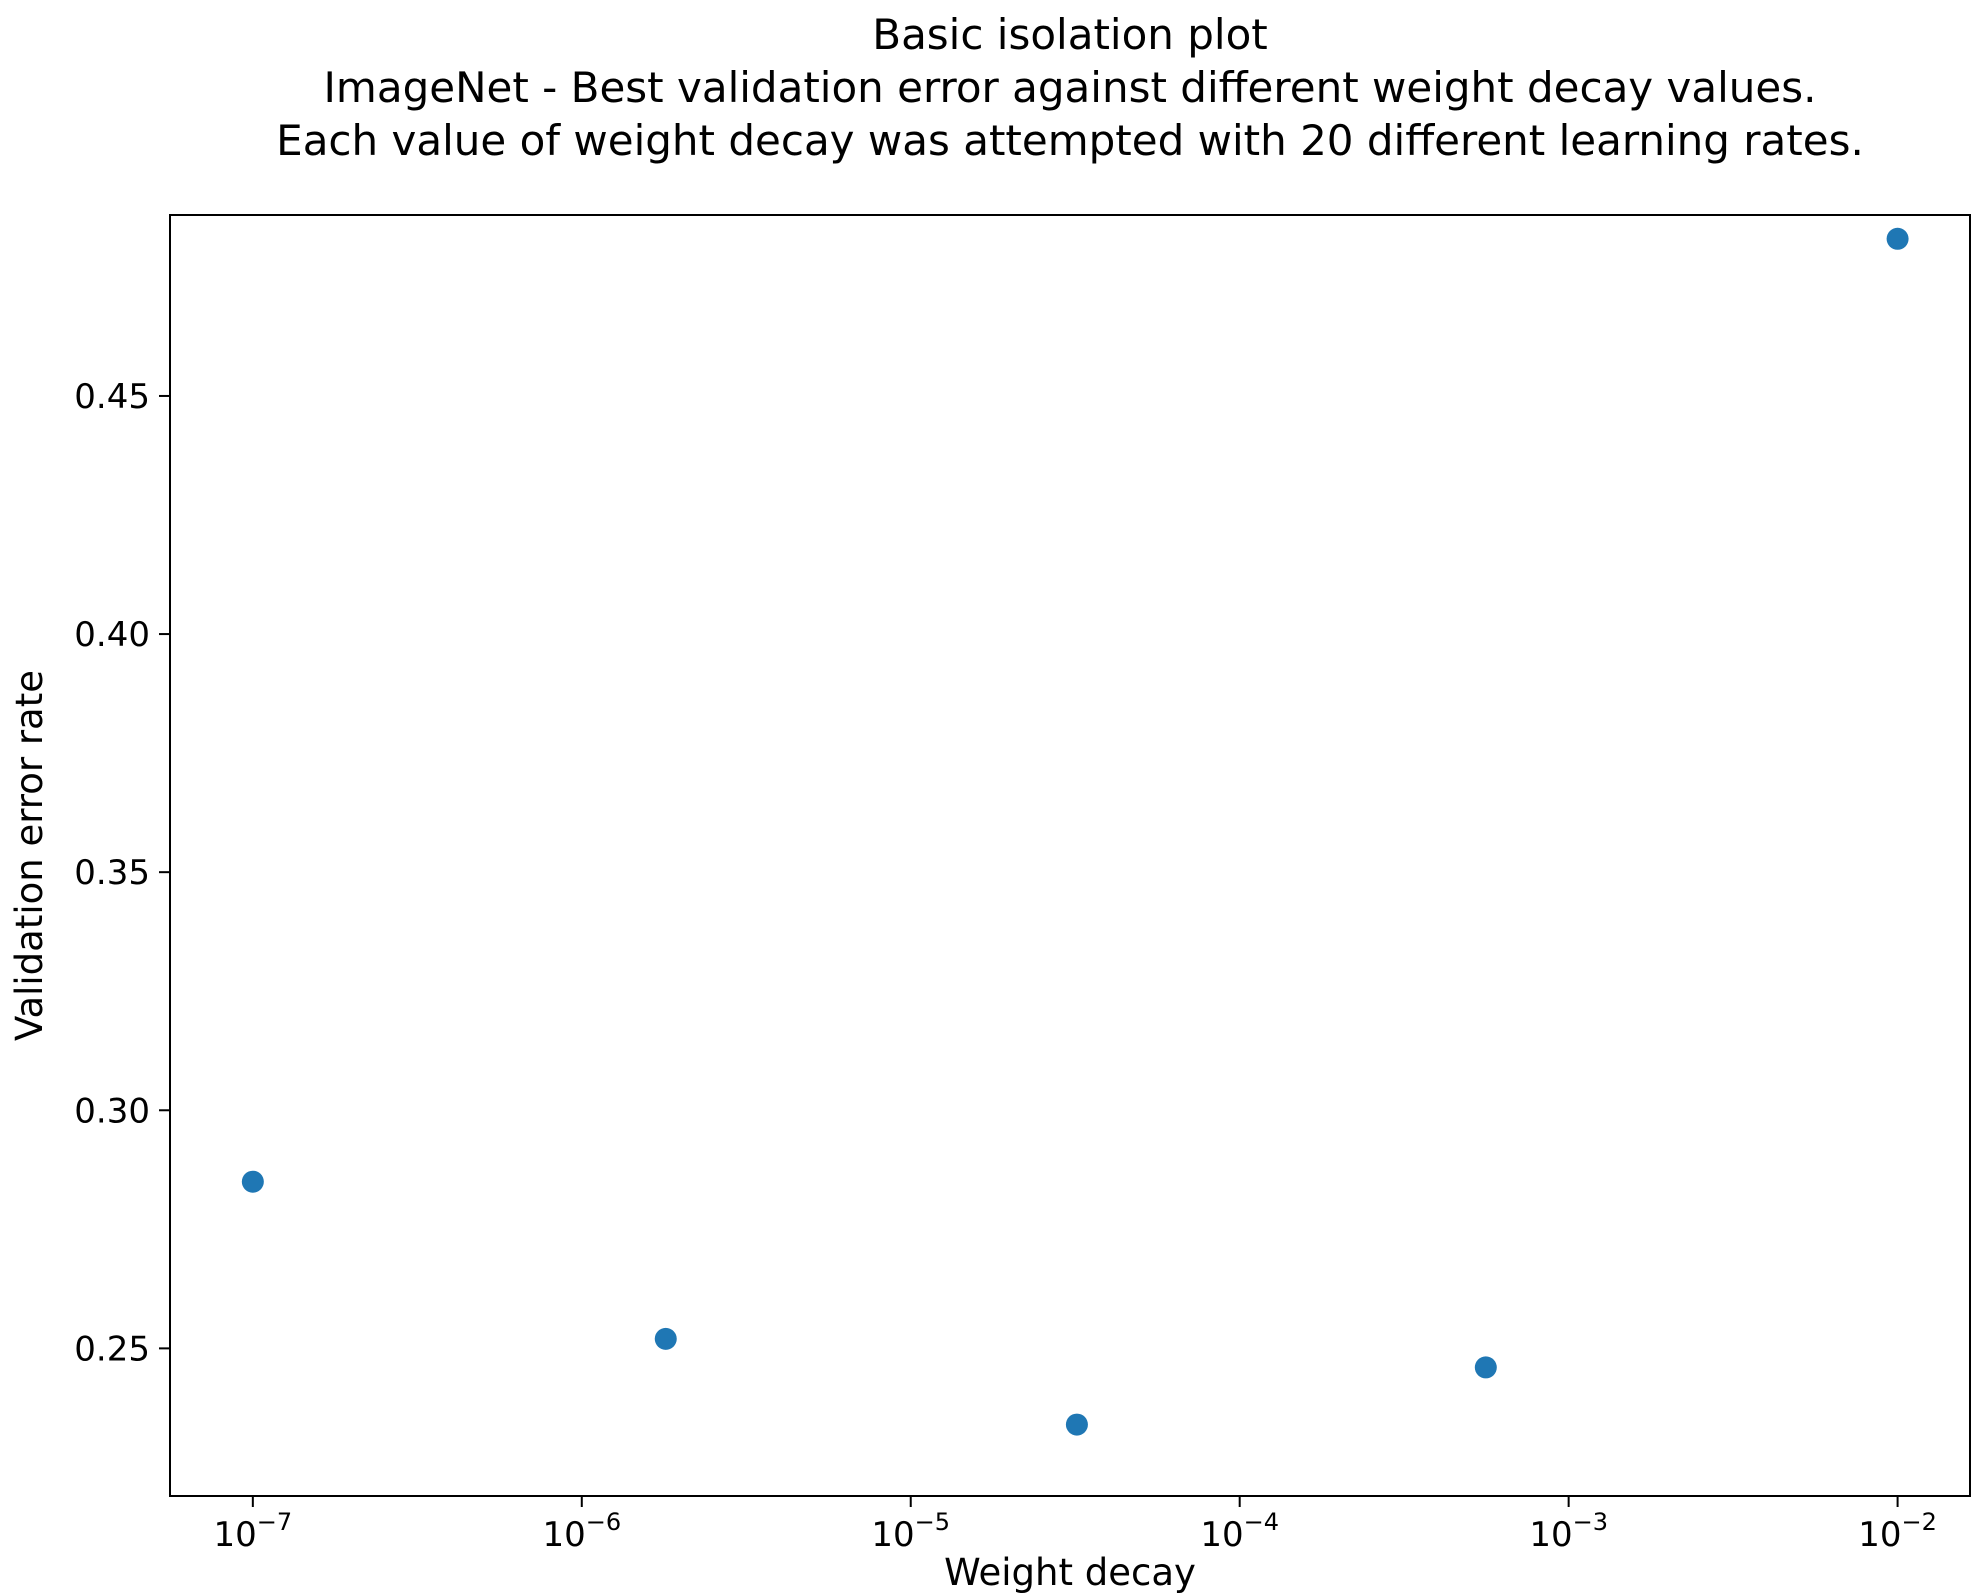  I want to click on y-axis-tick-label: 0.25, so click(112, 1349).